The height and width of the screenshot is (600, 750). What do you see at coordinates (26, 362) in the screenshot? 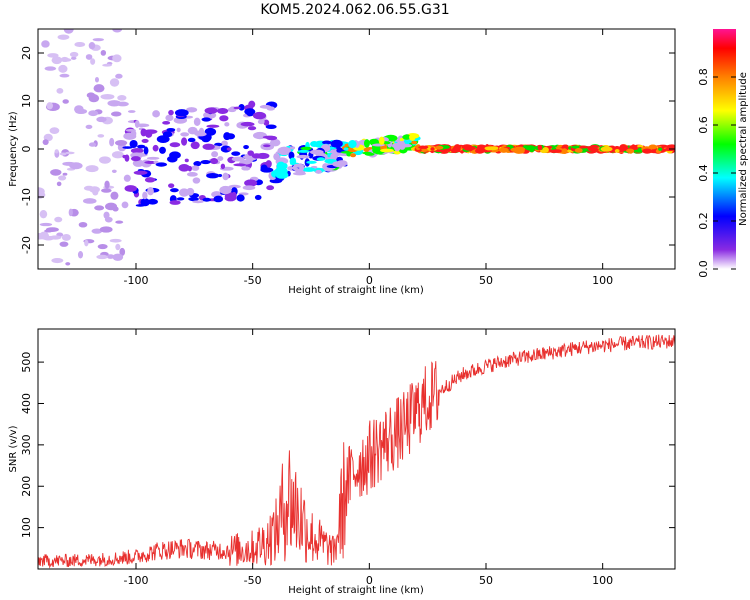
I see `y-tick-label: 500` at bounding box center [26, 362].